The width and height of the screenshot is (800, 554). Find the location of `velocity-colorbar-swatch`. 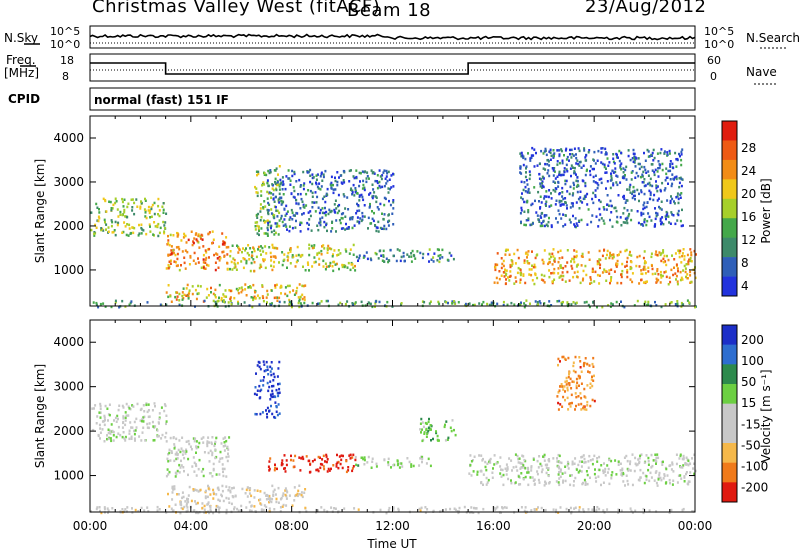

velocity-colorbar-swatch is located at coordinates (729, 453).